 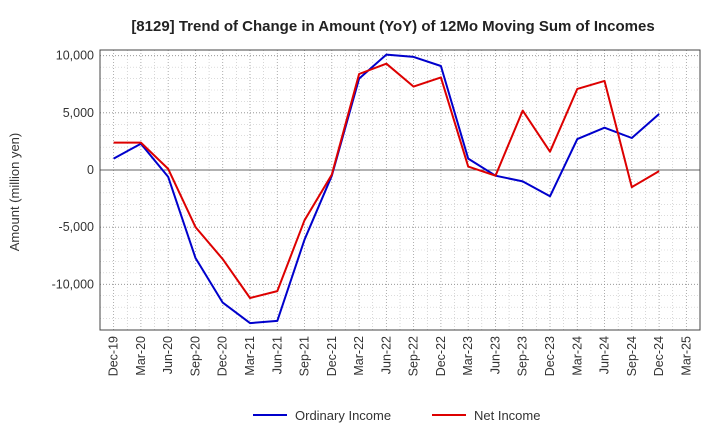 I want to click on x-tick-label: Jun-21, so click(x=277, y=355).